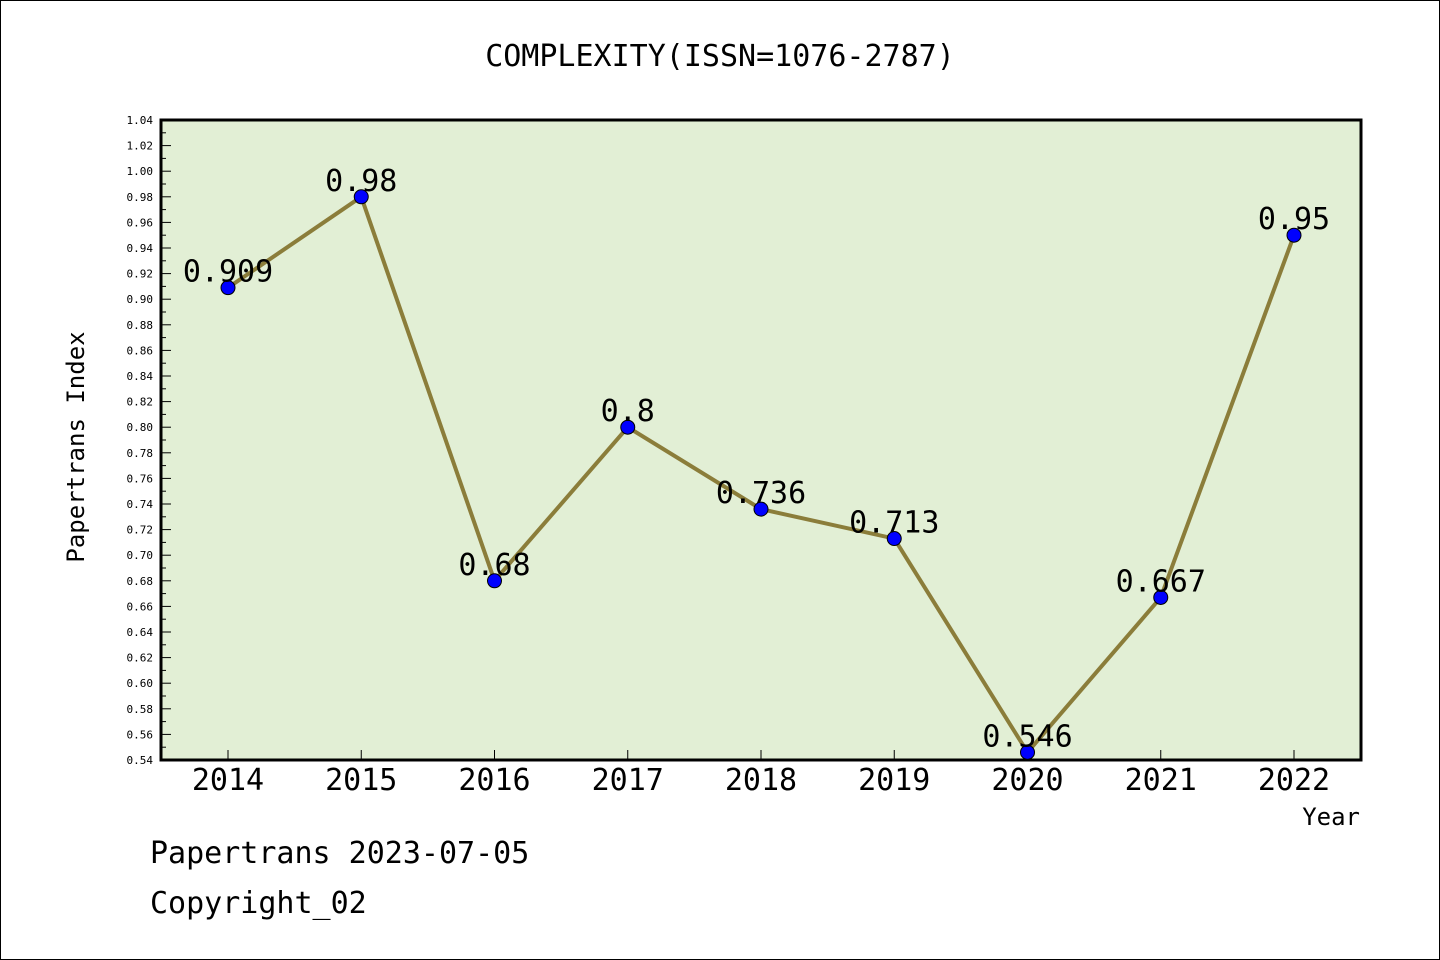 The height and width of the screenshot is (960, 1440). I want to click on y-tick-label: 0.92, so click(140, 274).